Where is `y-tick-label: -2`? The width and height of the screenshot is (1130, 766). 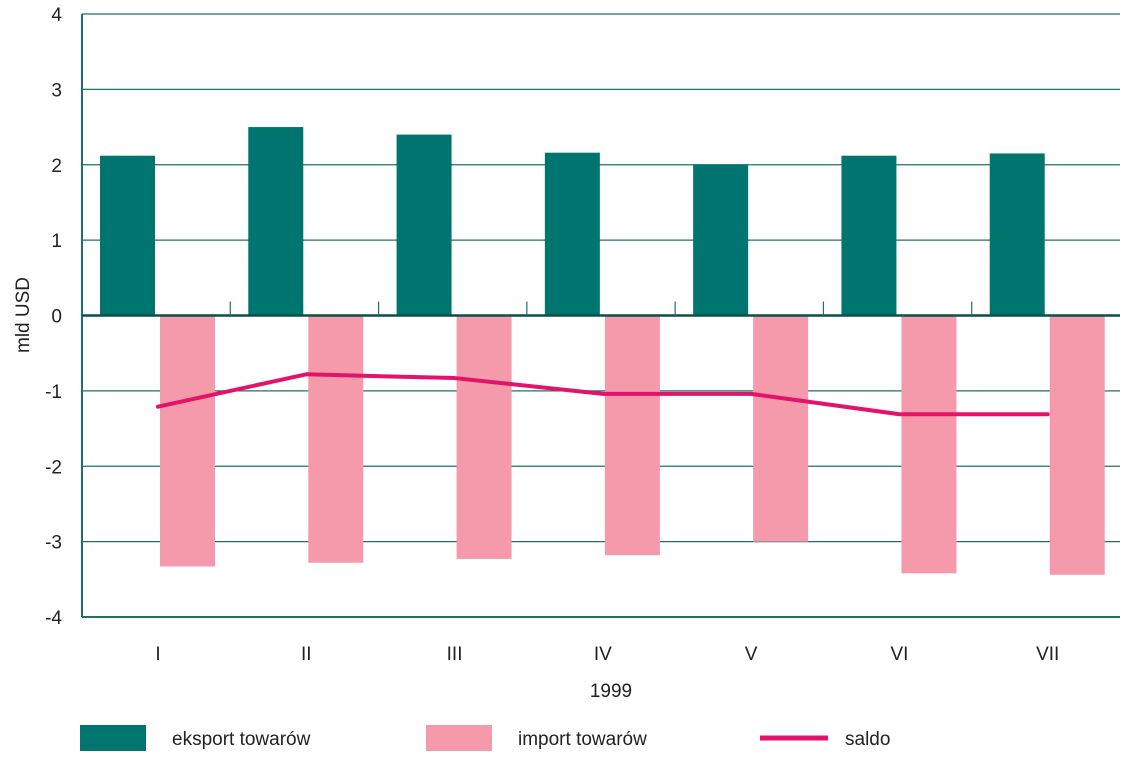
y-tick-label: -2 is located at coordinates (53, 467).